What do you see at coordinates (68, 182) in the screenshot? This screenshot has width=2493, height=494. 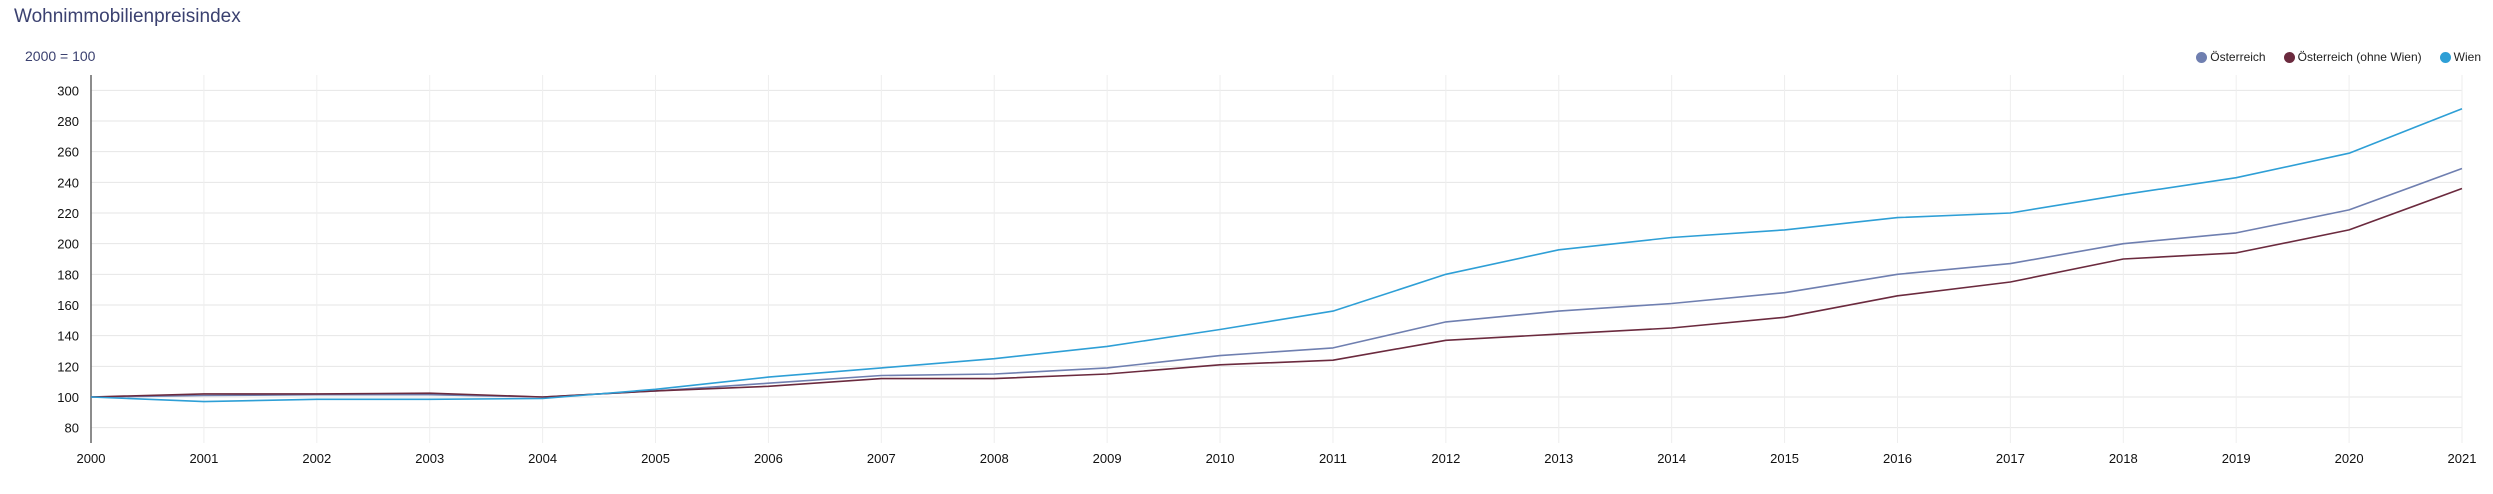 I see `y-tick-label: 240` at bounding box center [68, 182].